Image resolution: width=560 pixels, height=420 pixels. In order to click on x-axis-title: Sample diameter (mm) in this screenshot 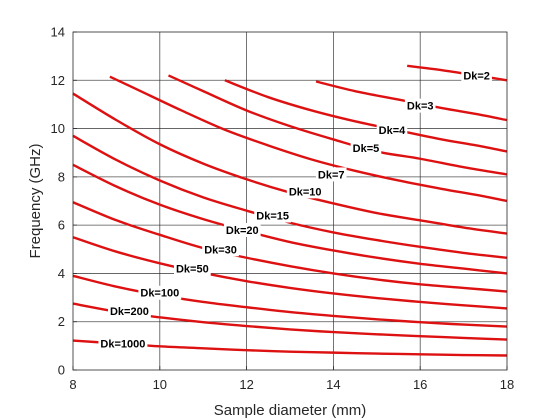, I will do `click(290, 410)`.